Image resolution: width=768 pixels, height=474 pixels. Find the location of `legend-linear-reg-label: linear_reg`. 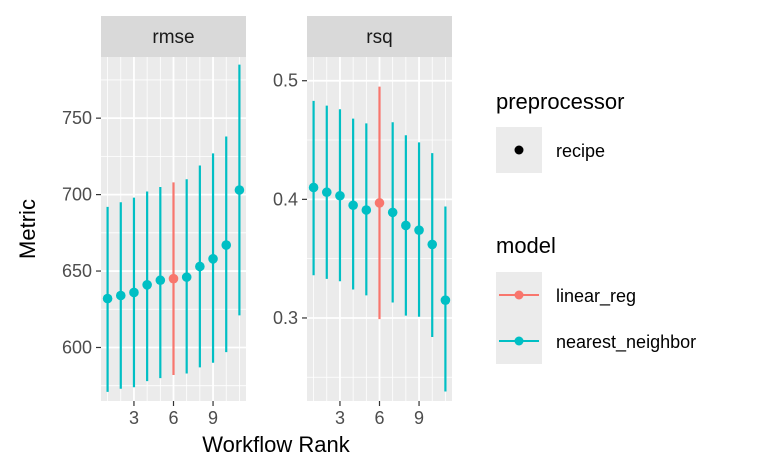

legend-linear-reg-label: linear_reg is located at coordinates (596, 296).